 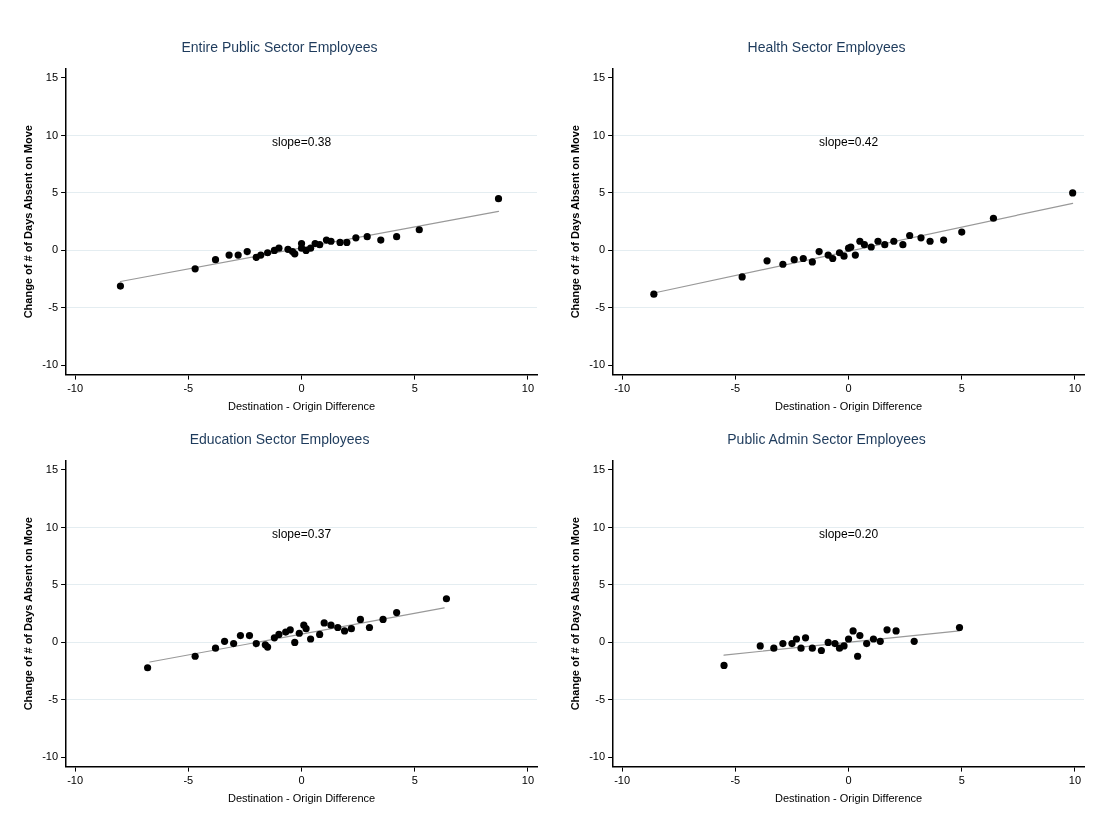 I want to click on annotation: slope=0.38, so click(x=302, y=141).